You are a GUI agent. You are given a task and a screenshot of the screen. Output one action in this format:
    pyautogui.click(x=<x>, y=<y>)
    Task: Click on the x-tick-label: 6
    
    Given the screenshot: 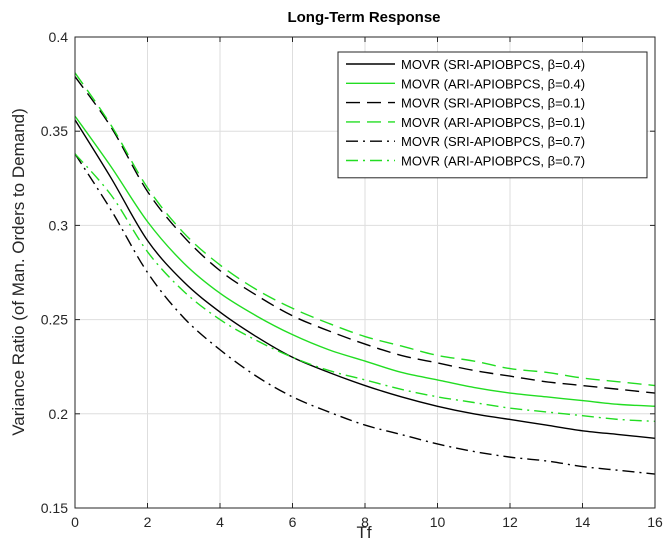 What is the action you would take?
    pyautogui.click(x=293, y=522)
    